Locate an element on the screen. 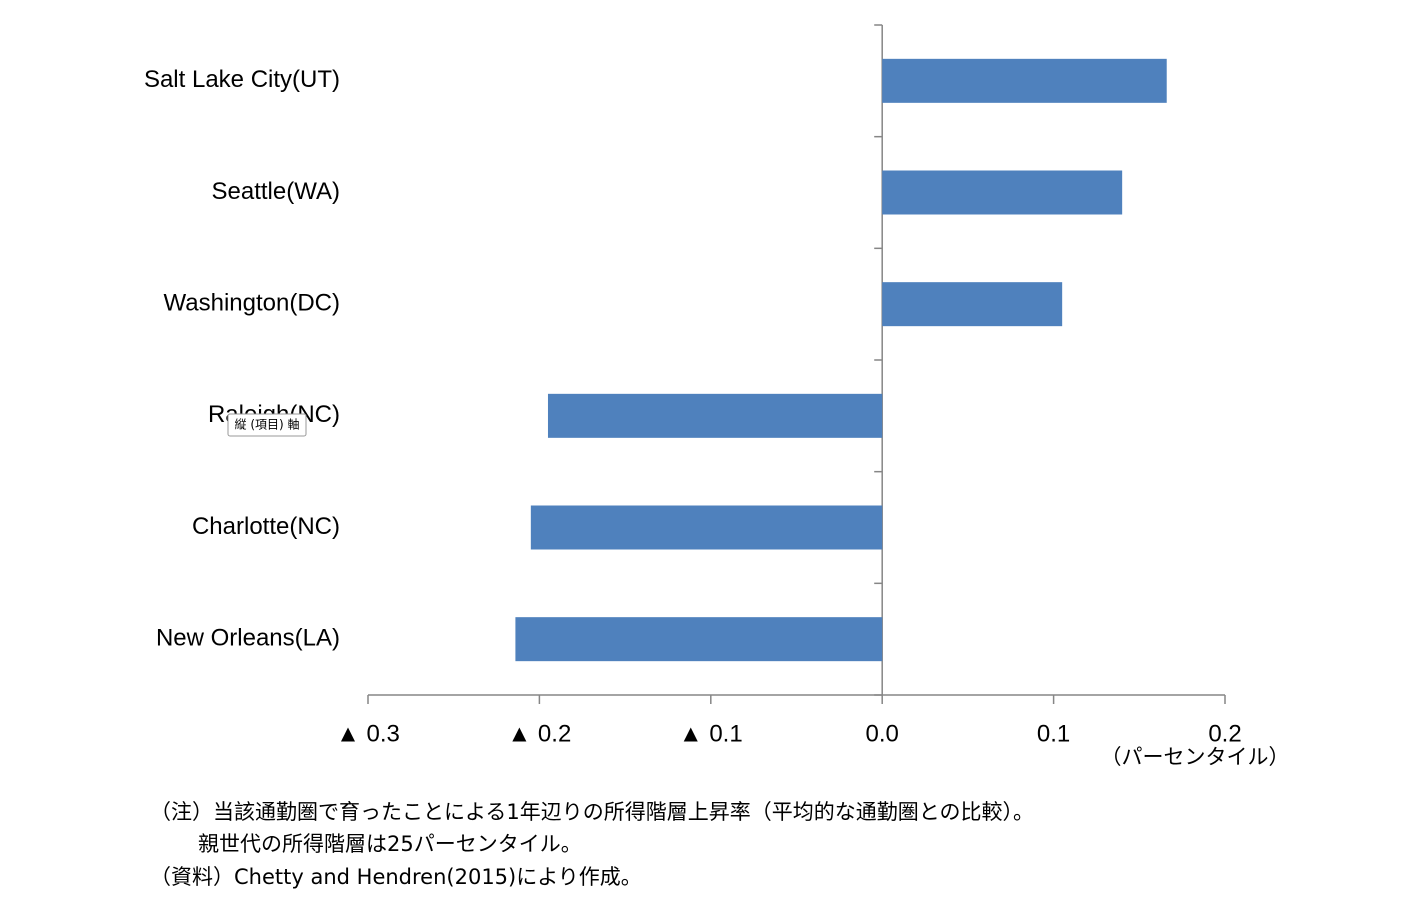 Image resolution: width=1415 pixels, height=907 pixels. y-tick-label: Seattle(WA) is located at coordinates (276, 191).